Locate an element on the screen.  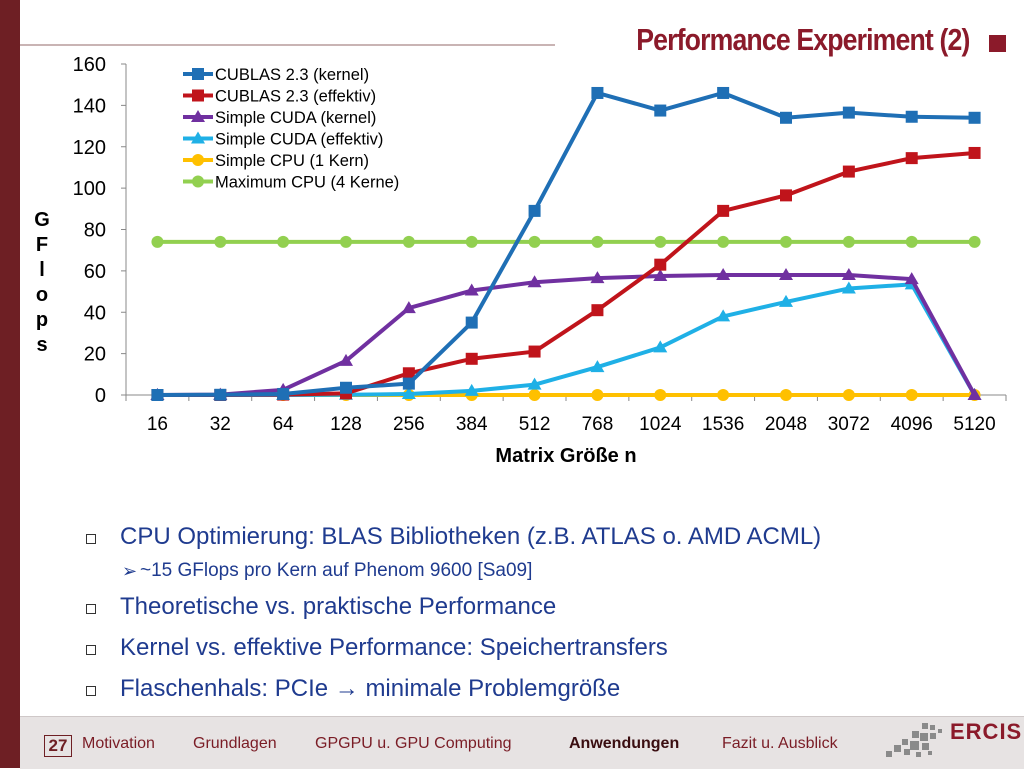
legend-label: Simple CUDA (kernel) is located at coordinates (295, 118).